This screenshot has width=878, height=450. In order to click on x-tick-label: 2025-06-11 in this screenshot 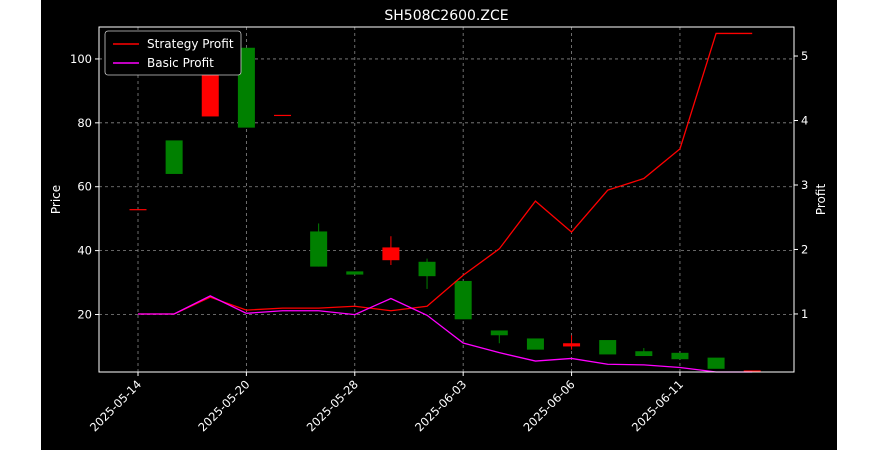, I will do `click(657, 405)`.